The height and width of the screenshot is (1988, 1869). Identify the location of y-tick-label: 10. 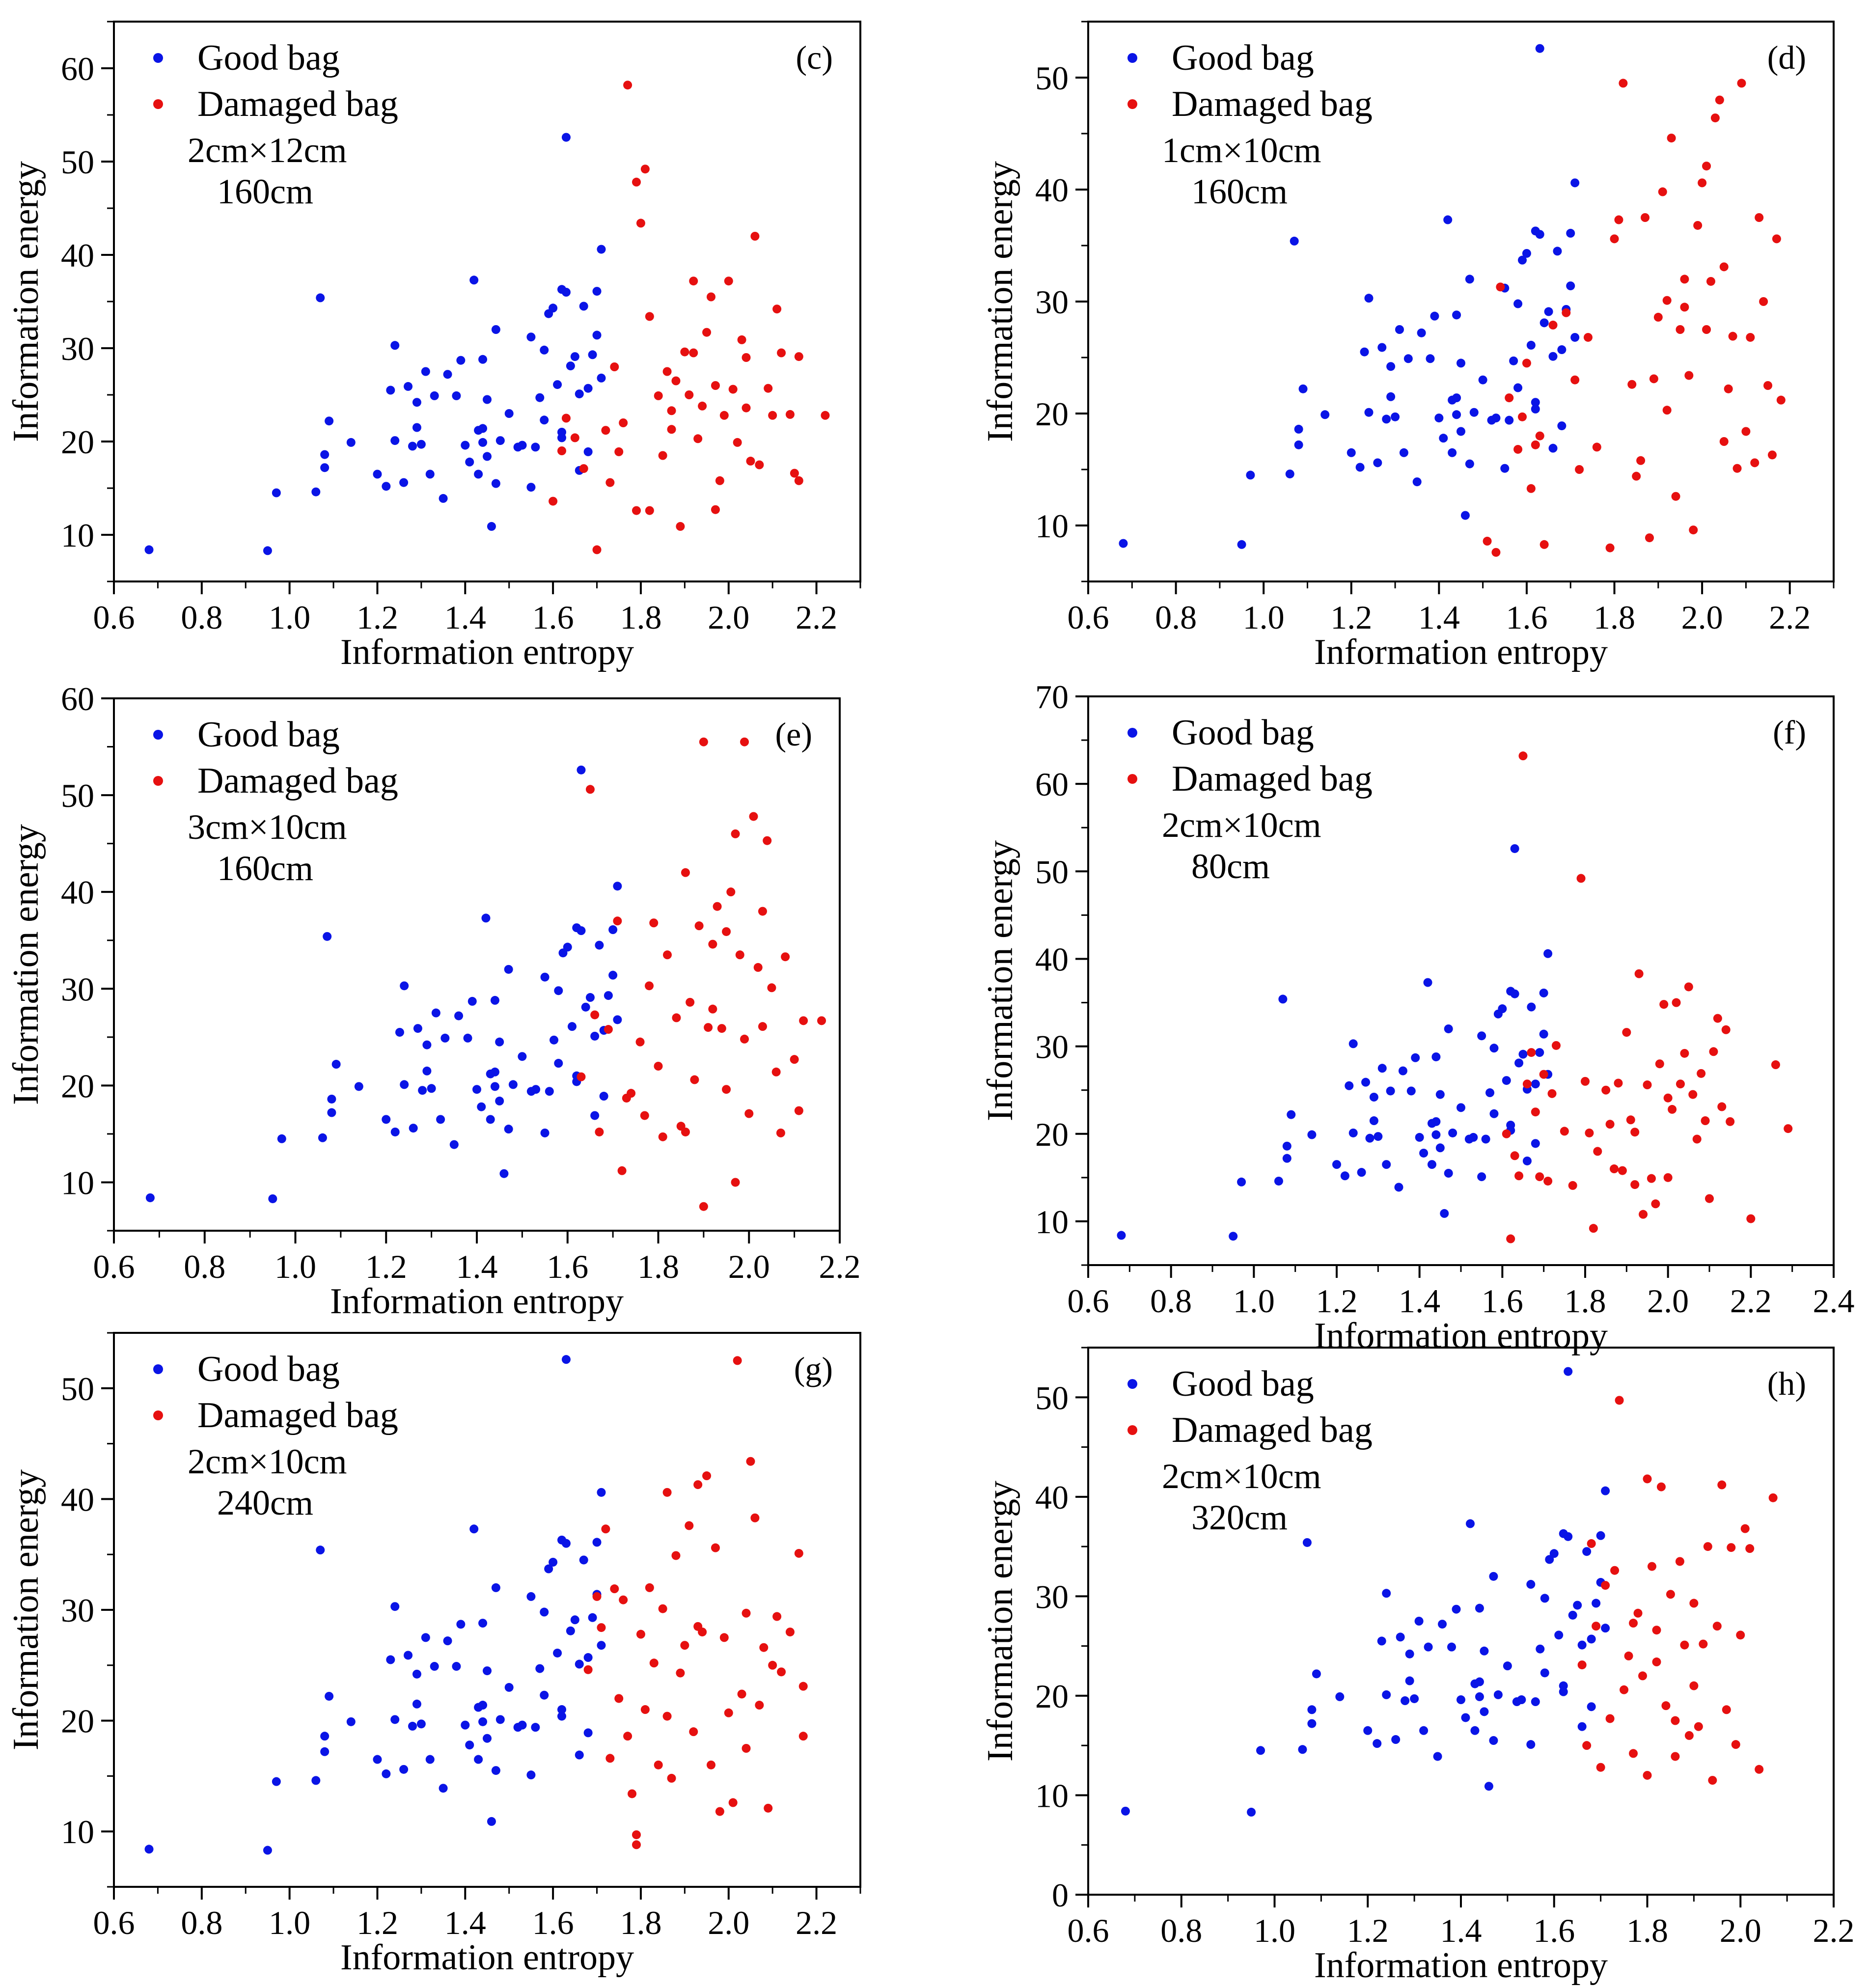
(1052, 526).